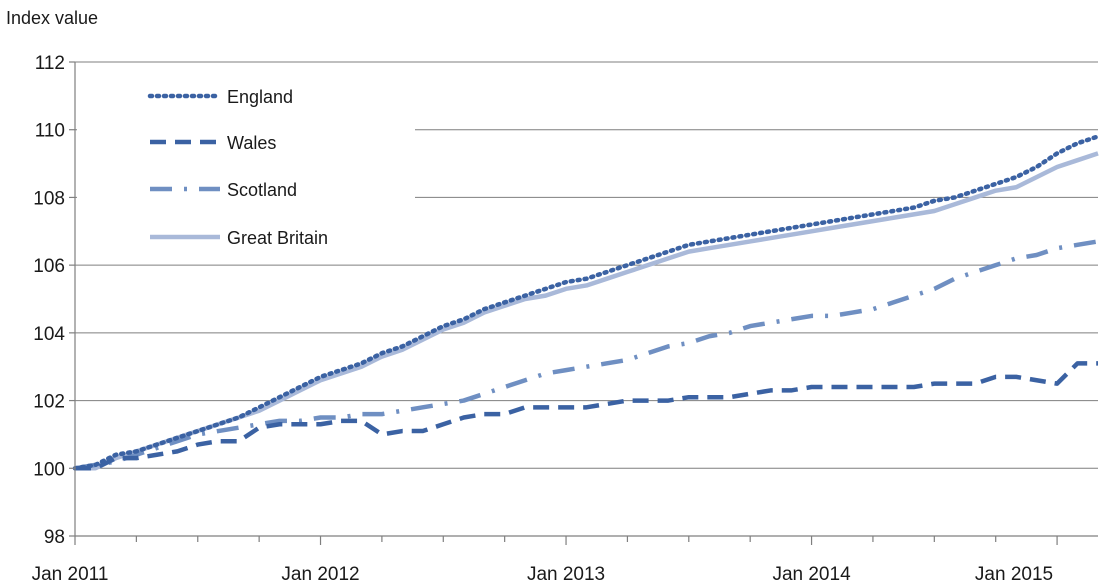 Image resolution: width=1107 pixels, height=587 pixels. I want to click on x-tick-labels: Jan 2011 Jan 2012 Jan 2013 Jan 2014 Jan 2015, so click(542, 574).